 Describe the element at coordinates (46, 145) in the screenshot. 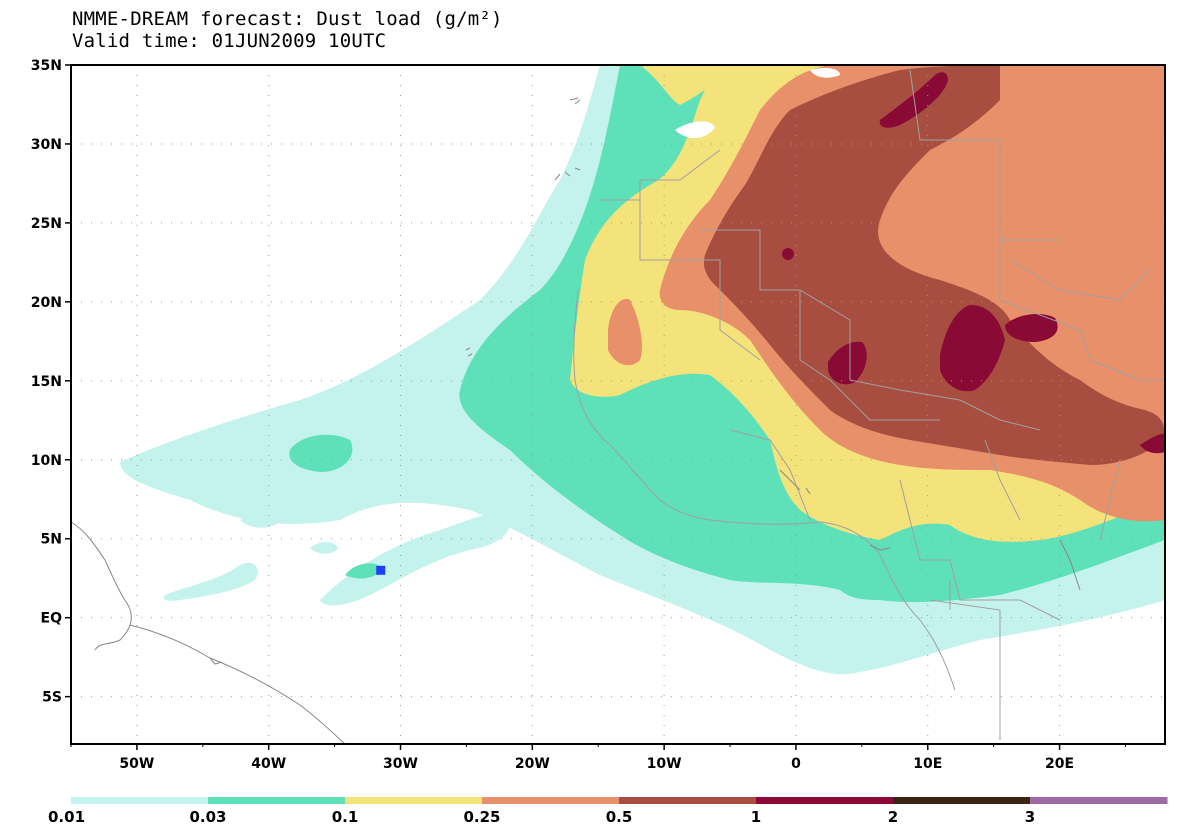

I see `lat-tick-label: 30N` at that location.